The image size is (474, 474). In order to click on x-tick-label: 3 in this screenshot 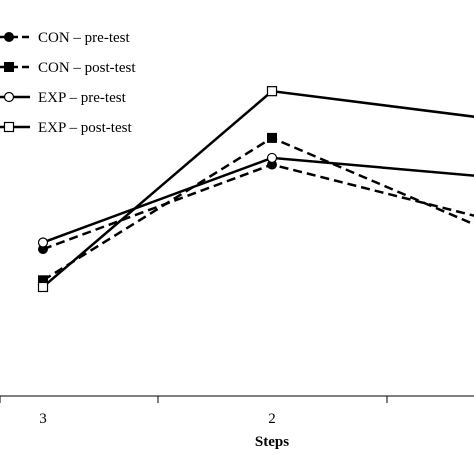, I will do `click(43, 419)`.